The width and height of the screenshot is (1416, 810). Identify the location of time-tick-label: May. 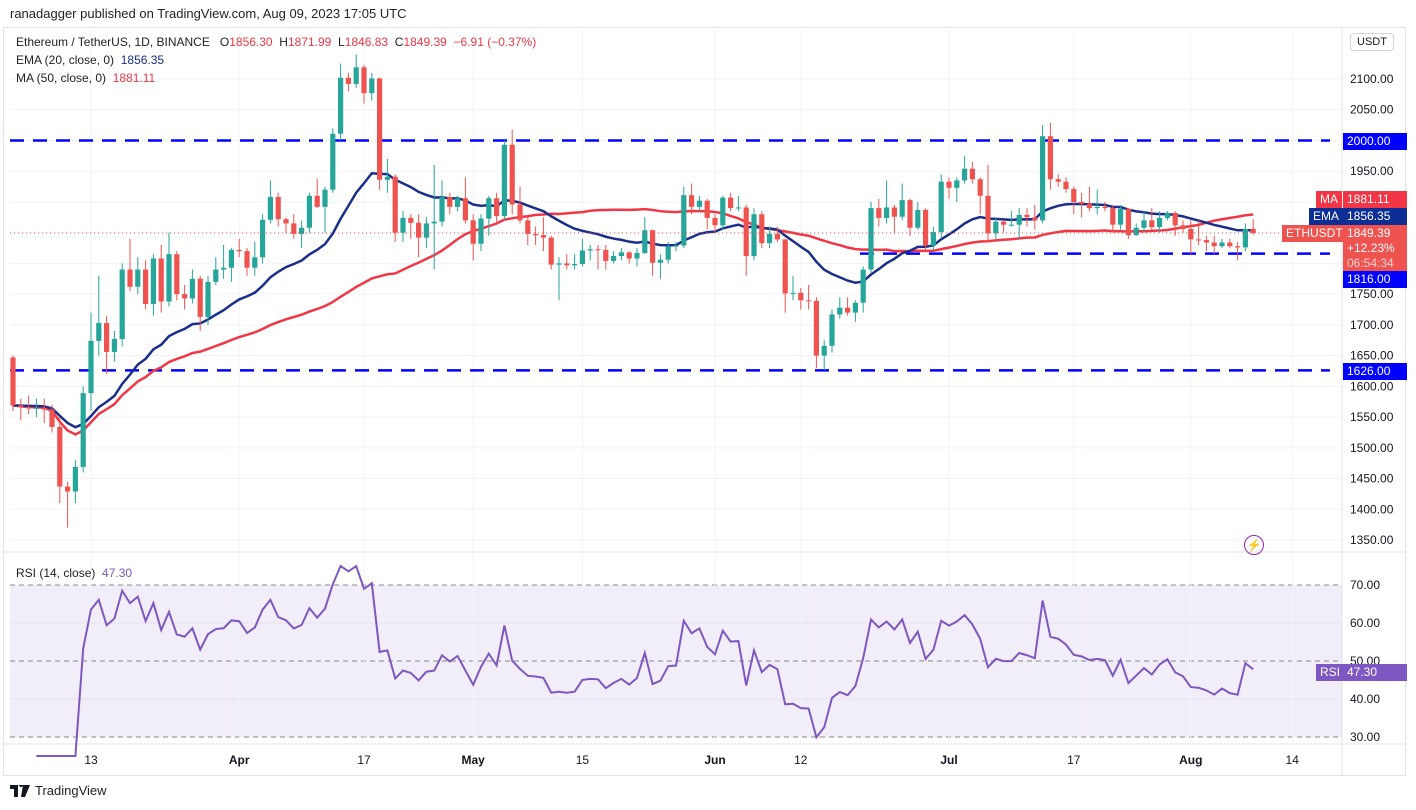
(474, 760).